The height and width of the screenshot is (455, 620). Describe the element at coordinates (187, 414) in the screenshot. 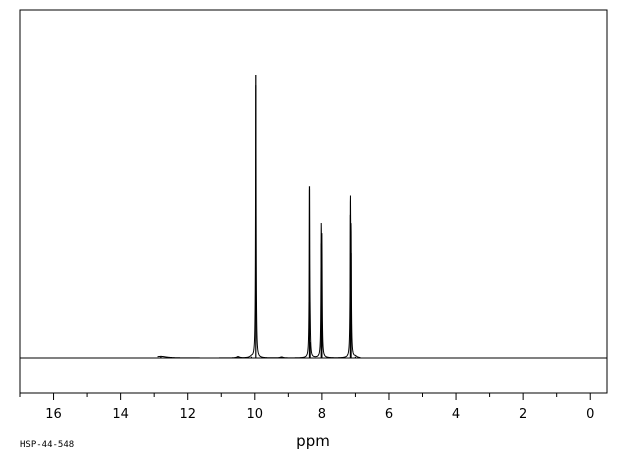

I see `x-tick-label-12: 12` at that location.